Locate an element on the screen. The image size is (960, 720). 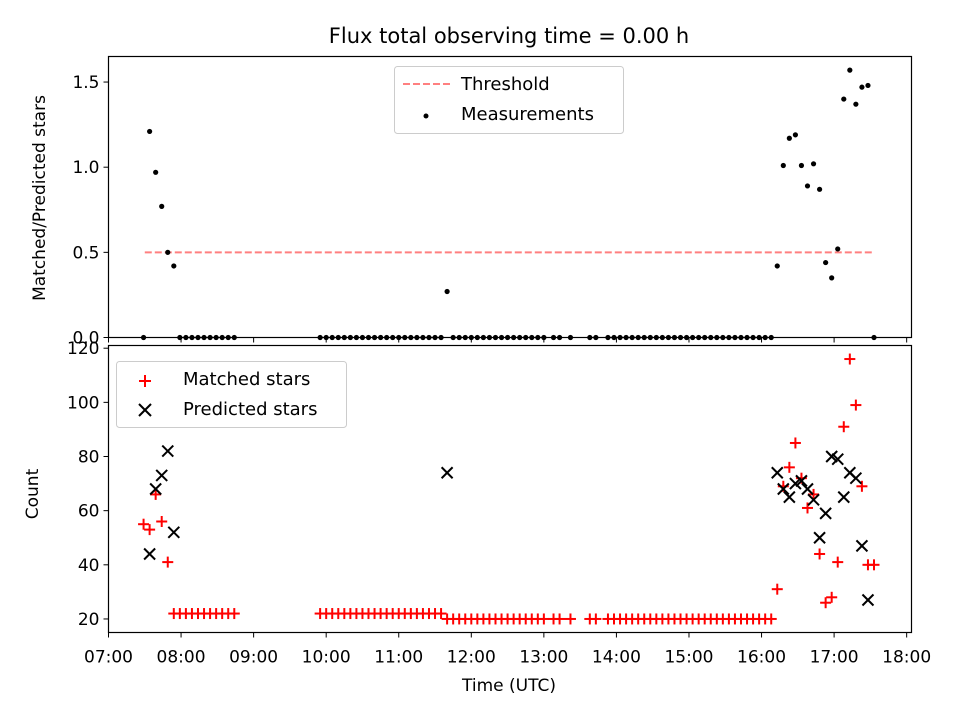
top-chart-x-ticks is located at coordinates (508, 340).